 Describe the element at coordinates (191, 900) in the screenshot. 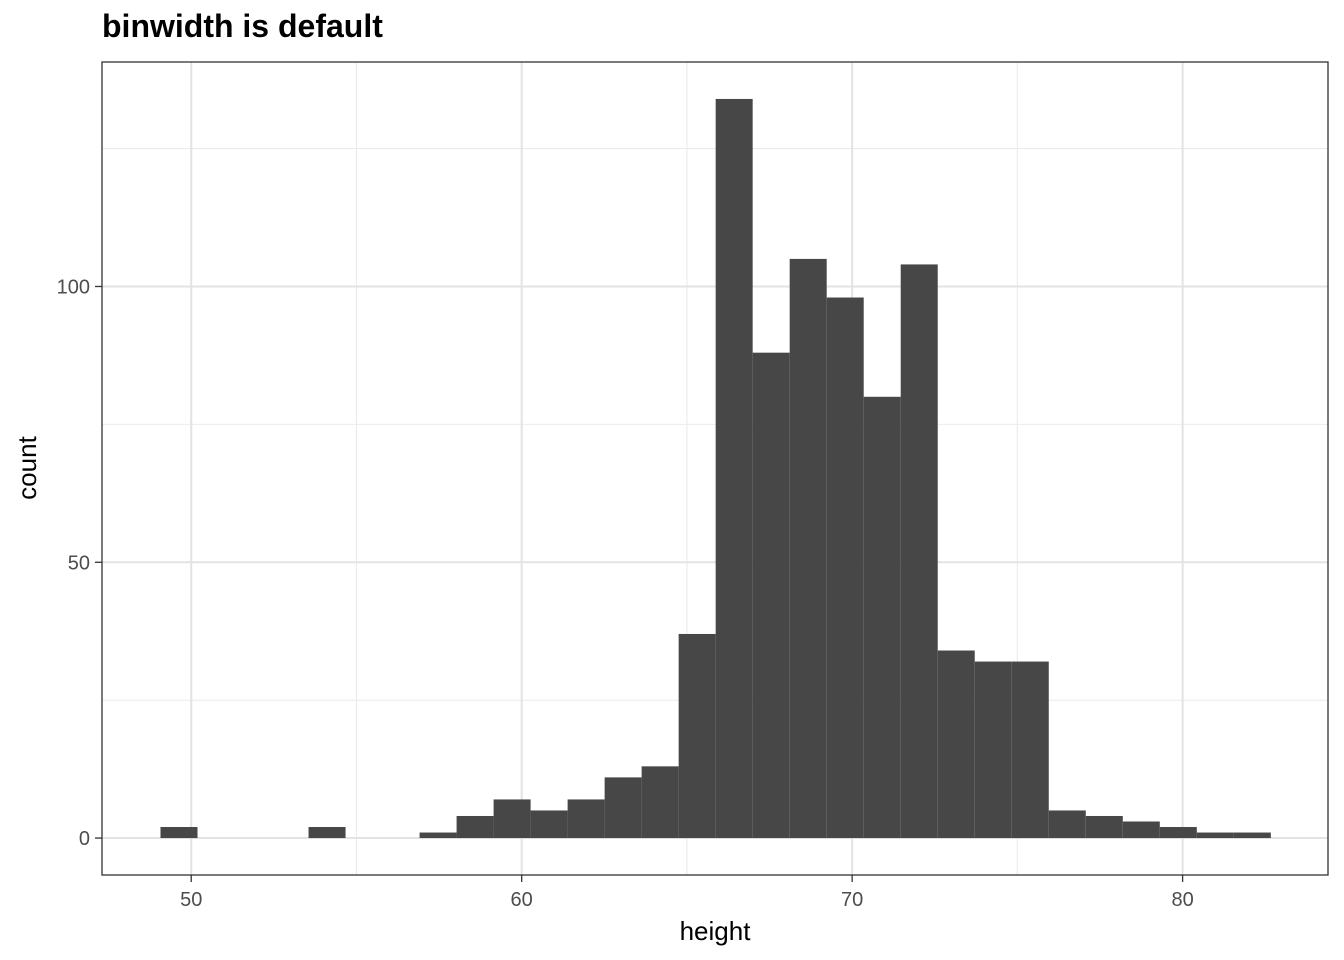

I see `x-tick-label: 50` at that location.